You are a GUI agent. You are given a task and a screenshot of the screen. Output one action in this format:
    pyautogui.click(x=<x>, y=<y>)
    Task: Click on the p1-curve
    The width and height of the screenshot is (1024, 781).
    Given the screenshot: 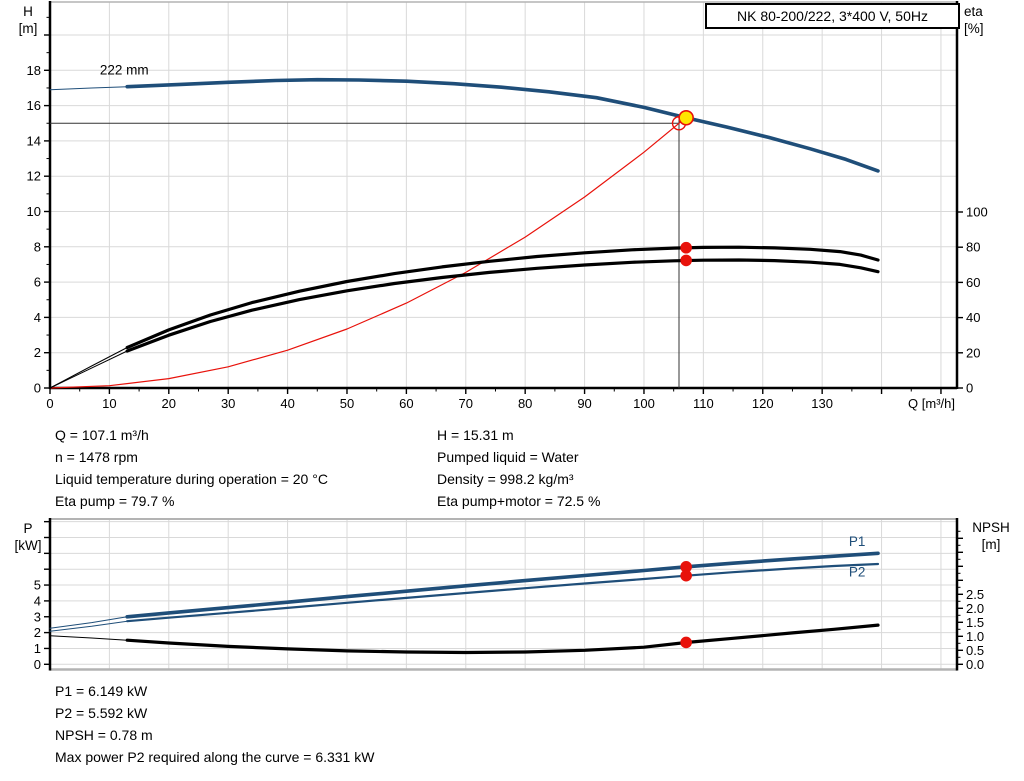 What is the action you would take?
    pyautogui.click(x=502, y=585)
    